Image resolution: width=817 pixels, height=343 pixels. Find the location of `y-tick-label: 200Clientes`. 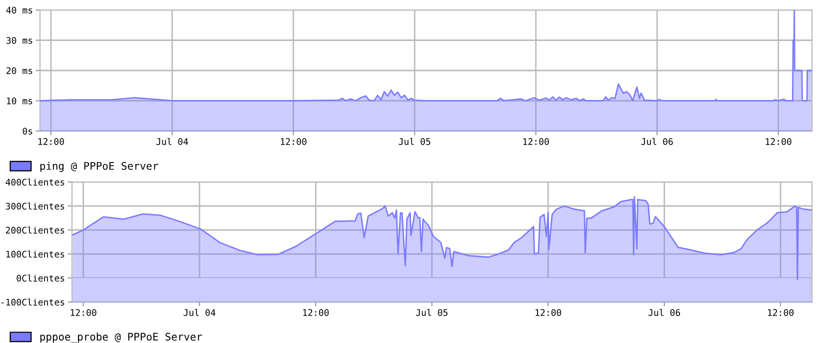

y-tick-label: 200Clientes is located at coordinates (35, 230).